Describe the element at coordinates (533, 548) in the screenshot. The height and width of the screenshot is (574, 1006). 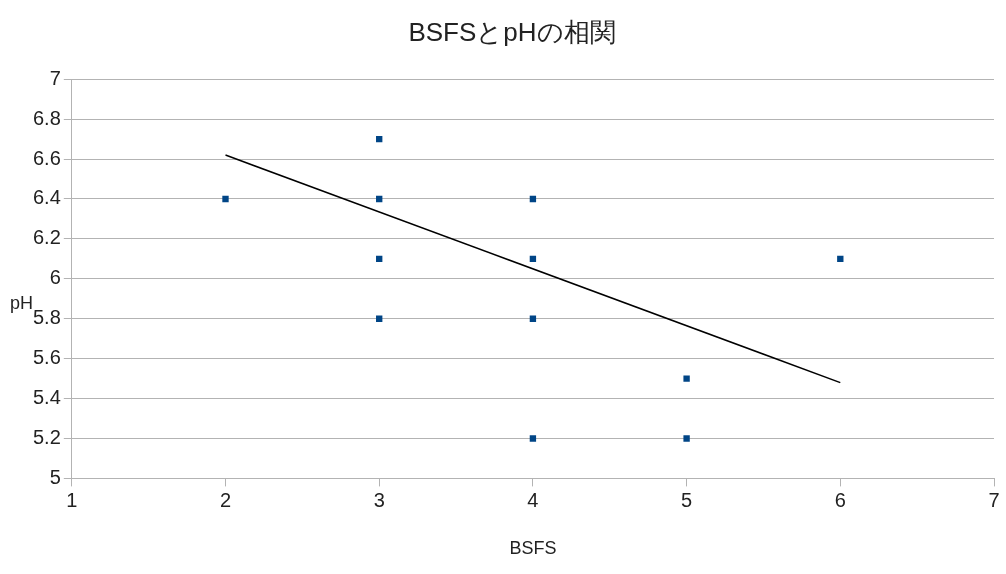
I see `x-axis-title: BSFS` at that location.